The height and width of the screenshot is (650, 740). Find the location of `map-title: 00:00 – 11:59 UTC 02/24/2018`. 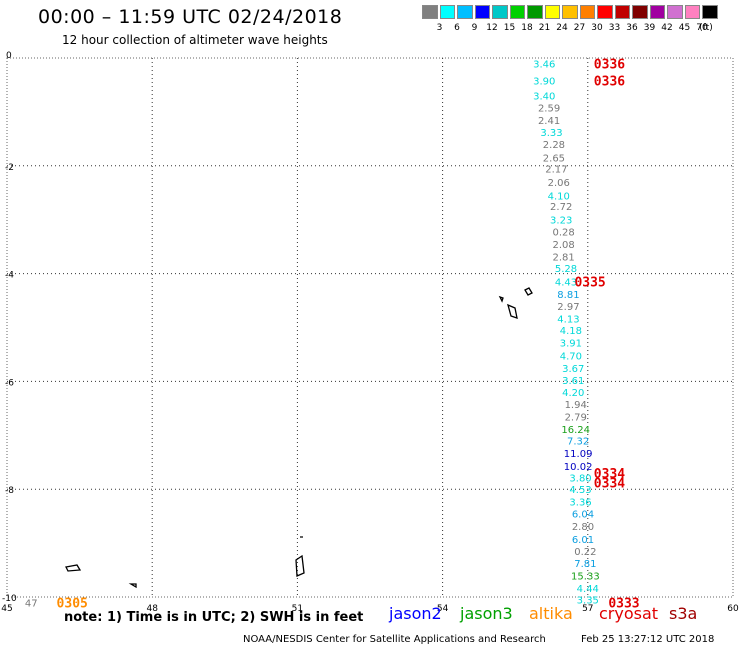

map-title: 00:00 – 11:59 UTC 02/24/2018 is located at coordinates (190, 17).